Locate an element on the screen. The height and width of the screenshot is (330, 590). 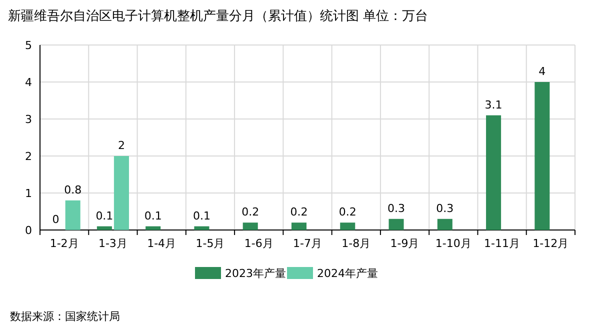
y-tick-label: 3 is located at coordinates (28, 119).